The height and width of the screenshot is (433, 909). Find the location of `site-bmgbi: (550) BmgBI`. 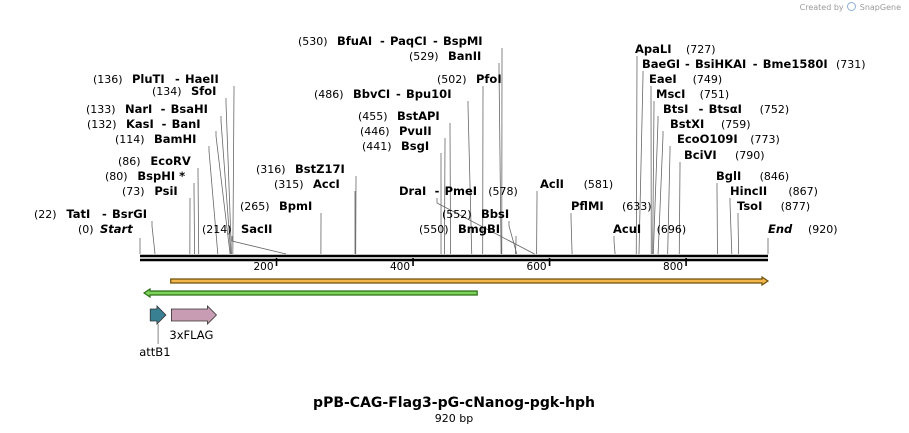

site-bmgbi: (550) BmgBI is located at coordinates (459, 229).